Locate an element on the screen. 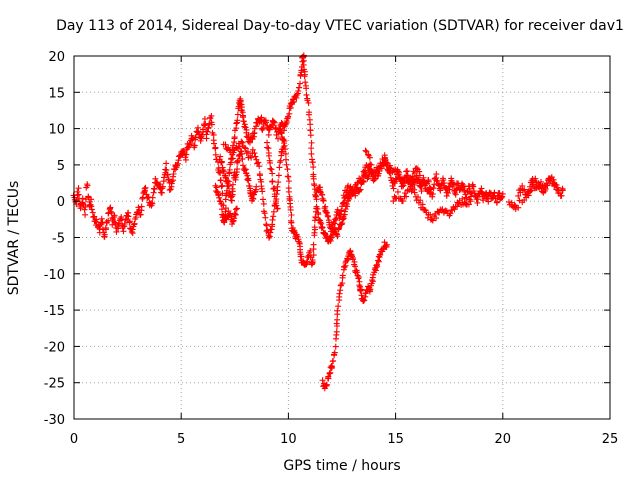  y-tick-label: -15 is located at coordinates (54, 311).